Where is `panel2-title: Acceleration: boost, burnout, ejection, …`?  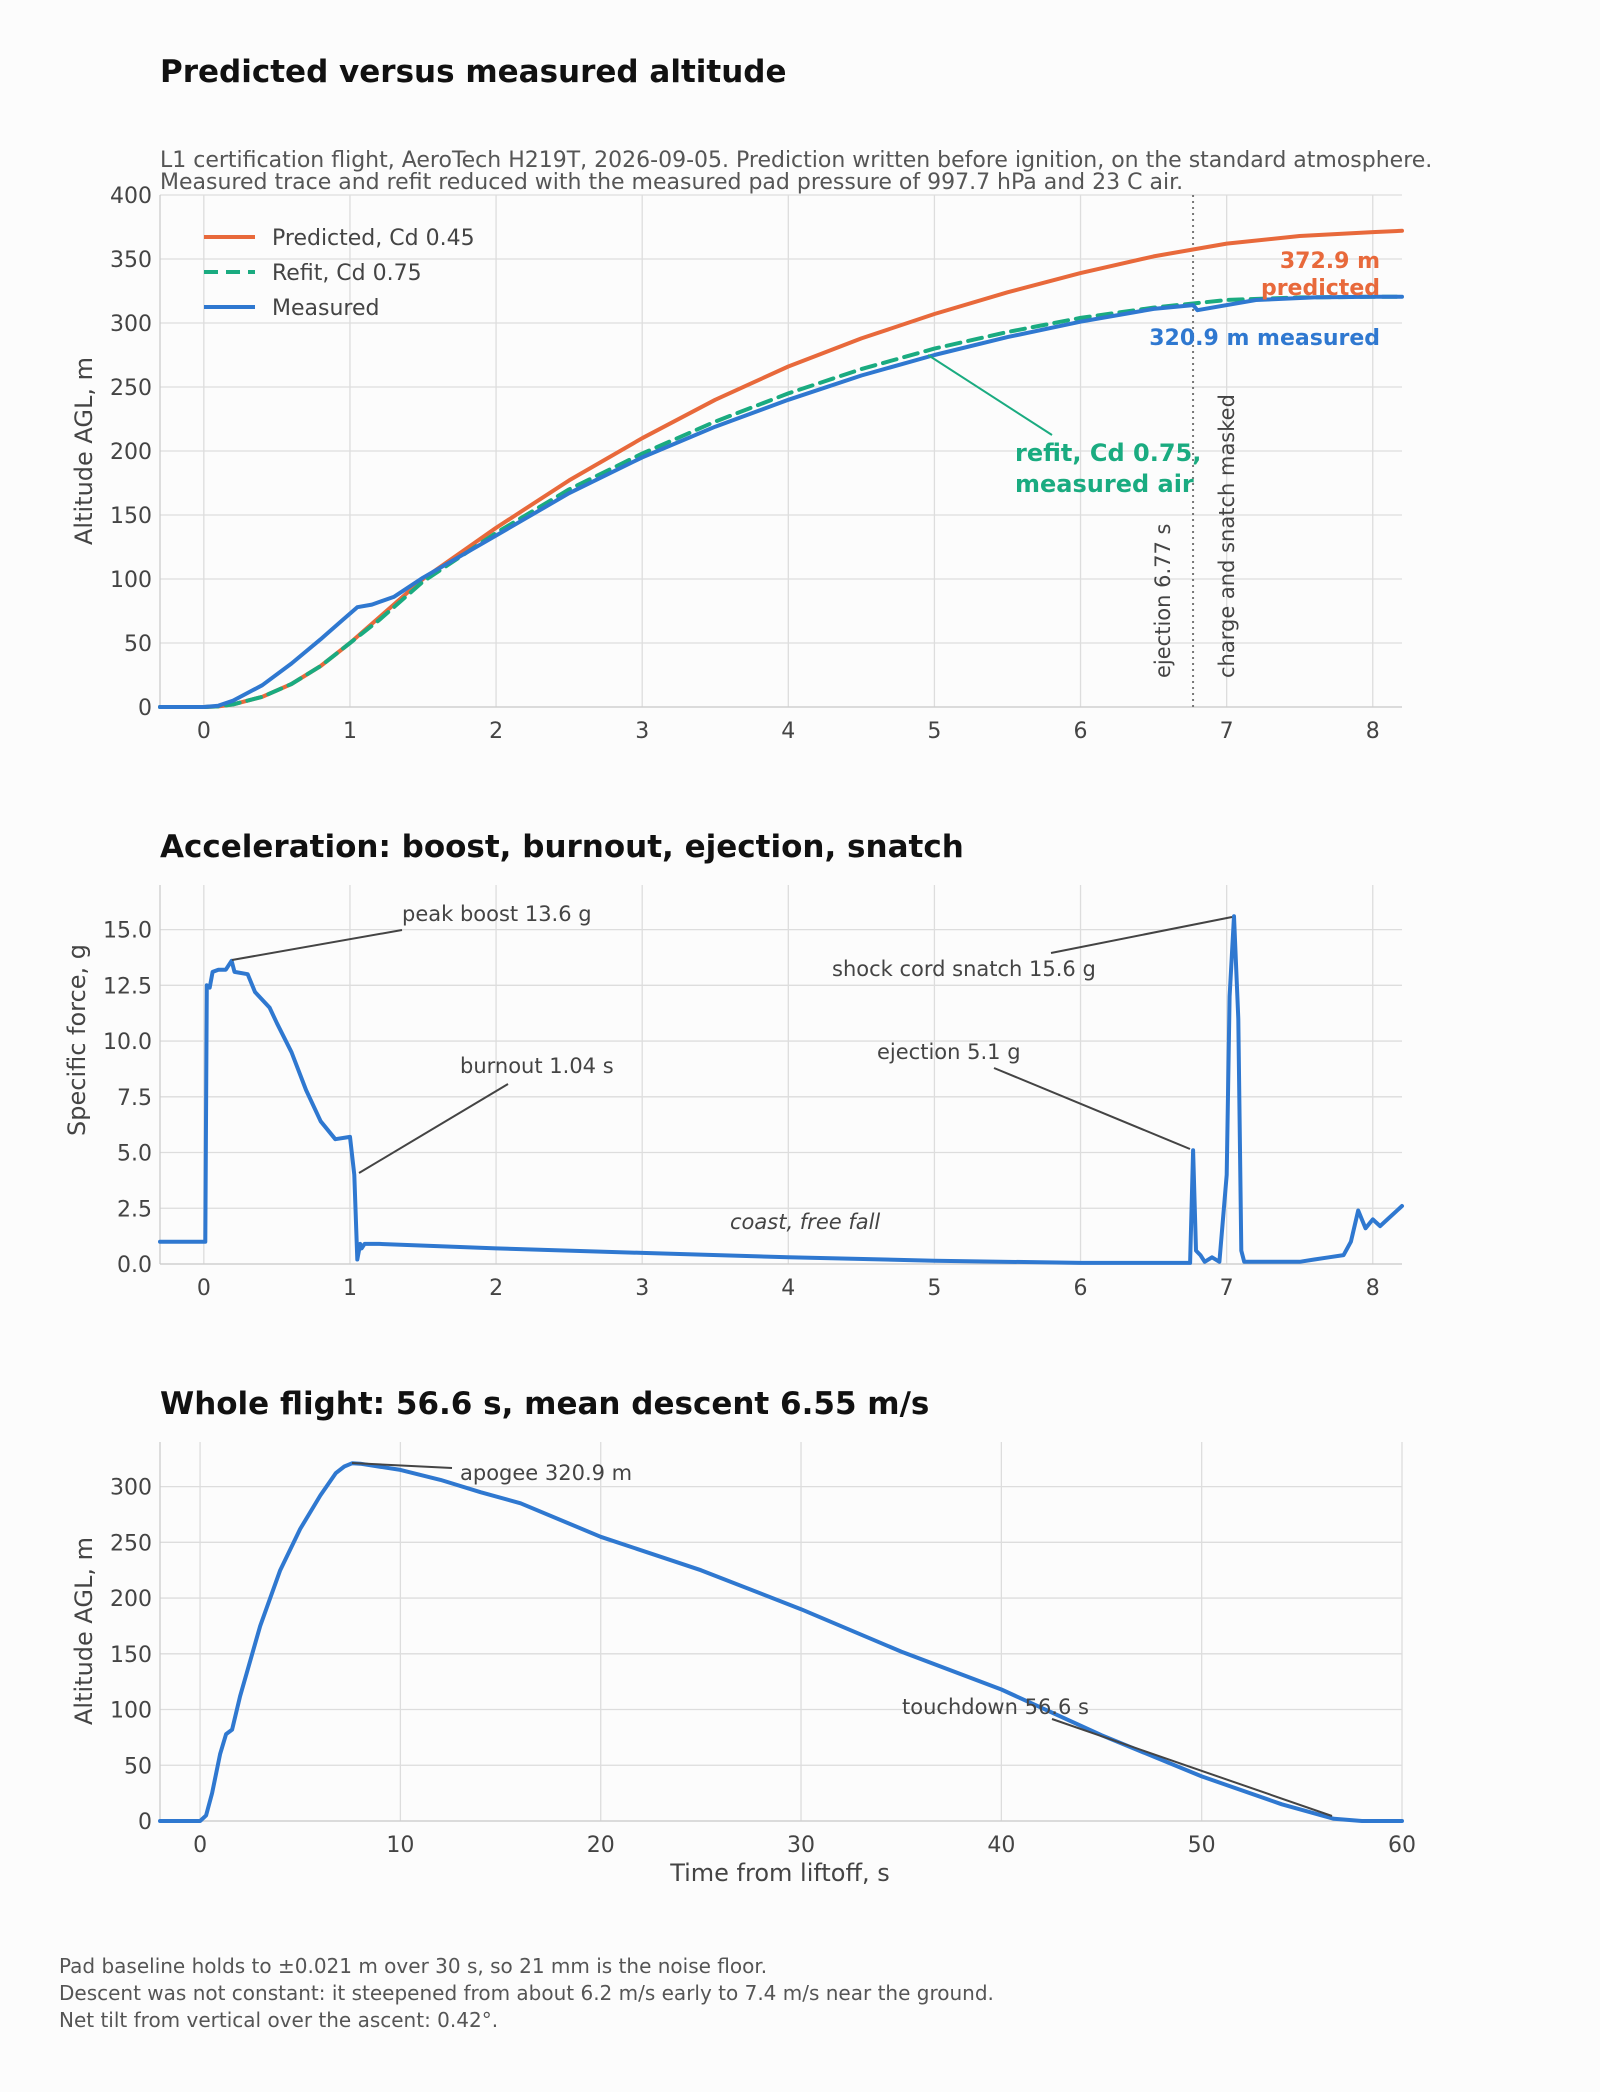 panel2-title: Acceleration: boost, burnout, ejection, … is located at coordinates (562, 847).